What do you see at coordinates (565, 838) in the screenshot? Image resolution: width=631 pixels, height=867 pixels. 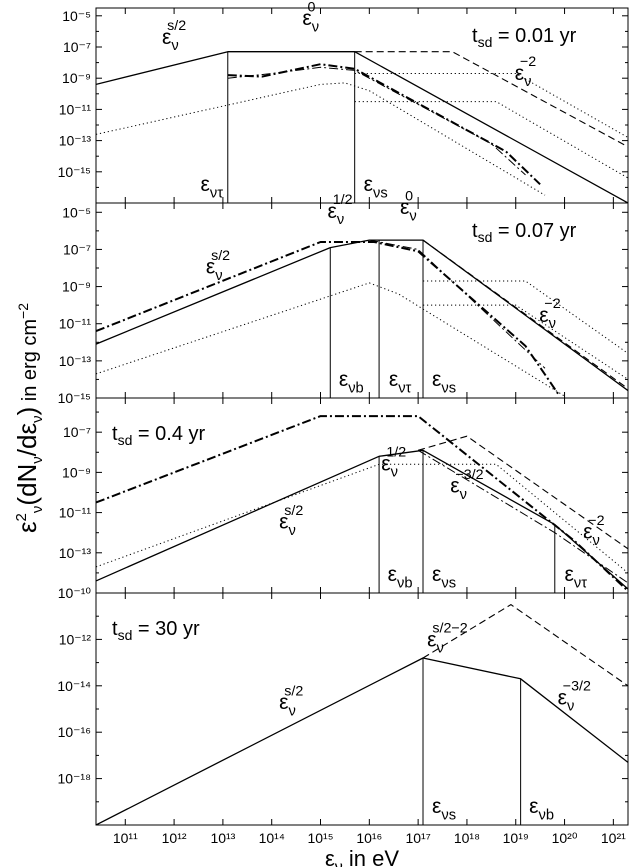 I see `x-tick-label: 10²⁰` at bounding box center [565, 838].